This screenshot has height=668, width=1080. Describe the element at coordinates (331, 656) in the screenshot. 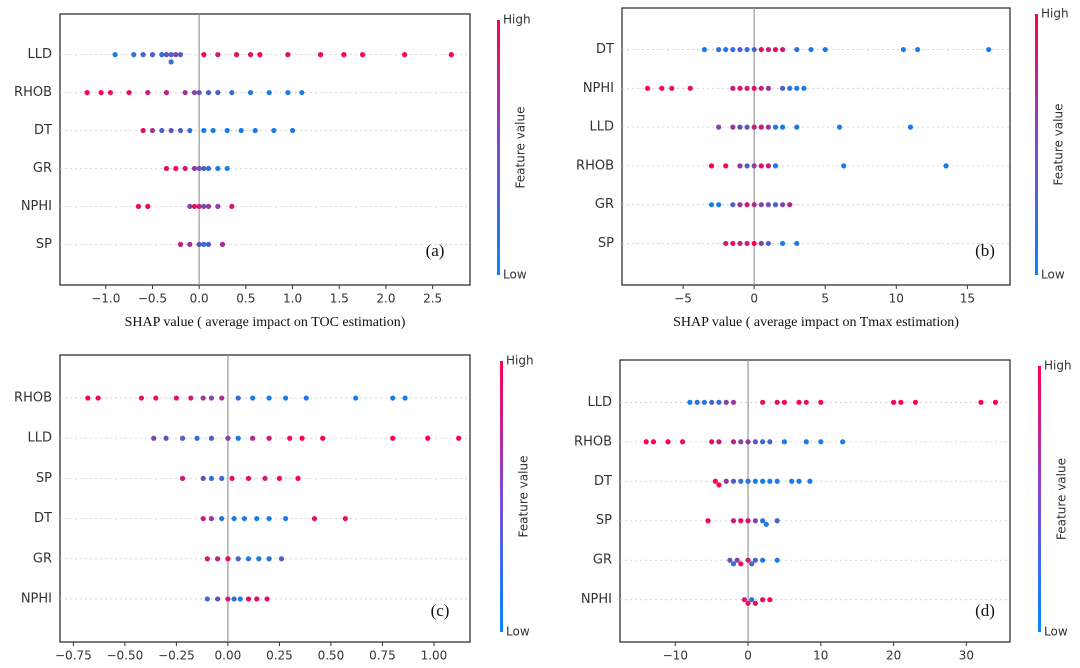

I see `x-tick-label: 0.50` at that location.